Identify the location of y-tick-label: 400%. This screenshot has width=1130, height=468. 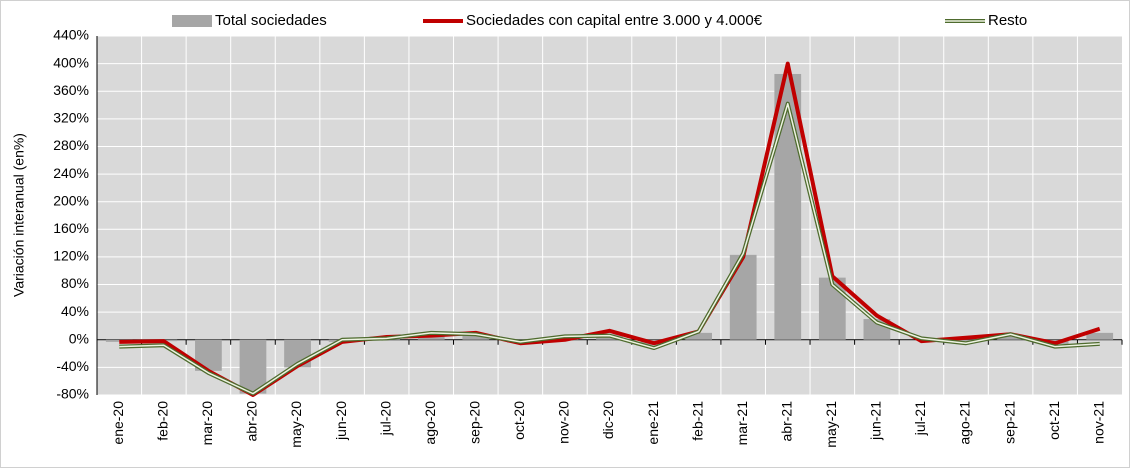
(71, 62).